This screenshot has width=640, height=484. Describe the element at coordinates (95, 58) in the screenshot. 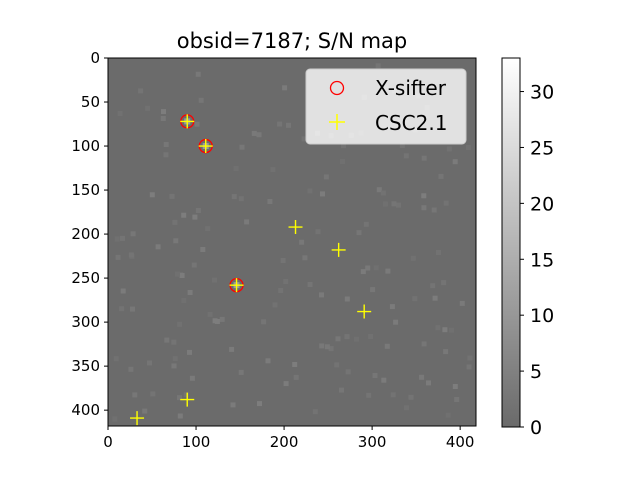

I see `y-tick-label: 0` at that location.